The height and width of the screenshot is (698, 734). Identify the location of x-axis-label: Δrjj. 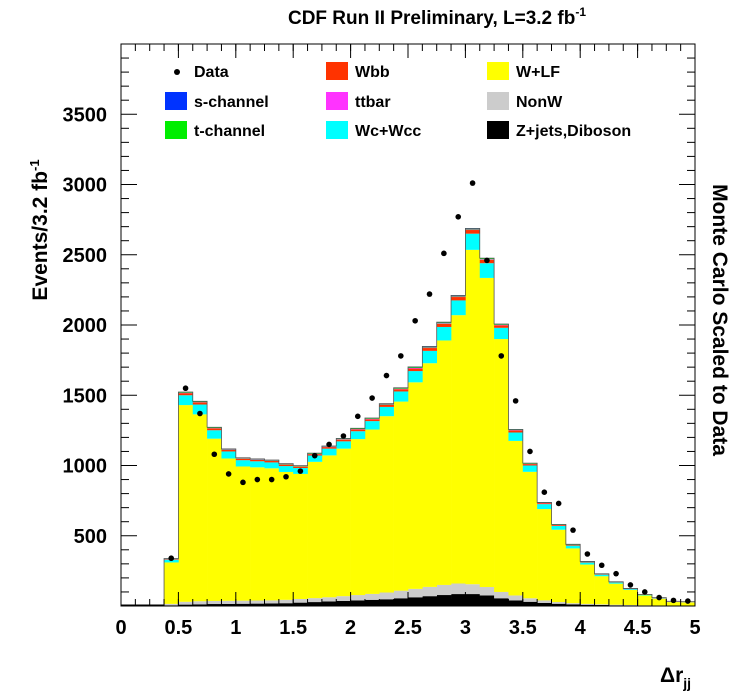
(675, 677).